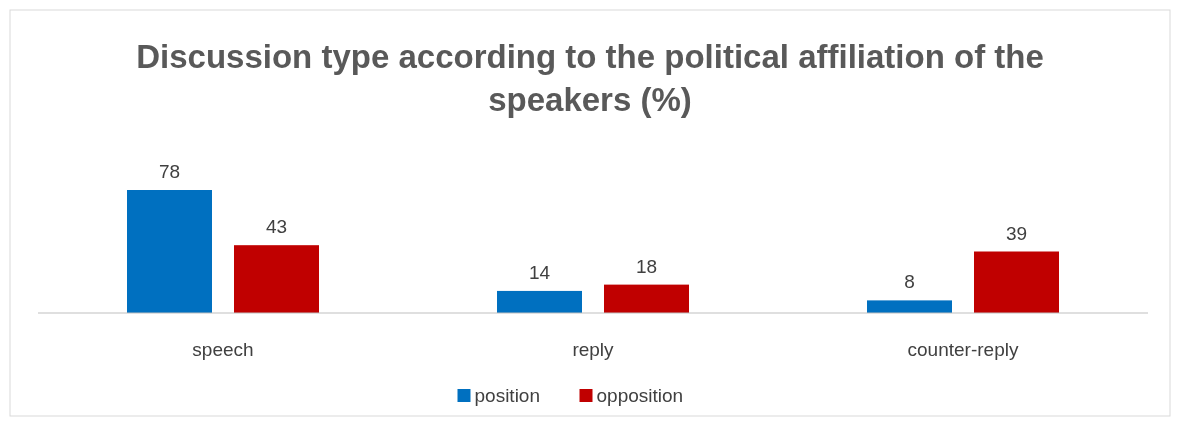  I want to click on legend-label: position, so click(507, 395).